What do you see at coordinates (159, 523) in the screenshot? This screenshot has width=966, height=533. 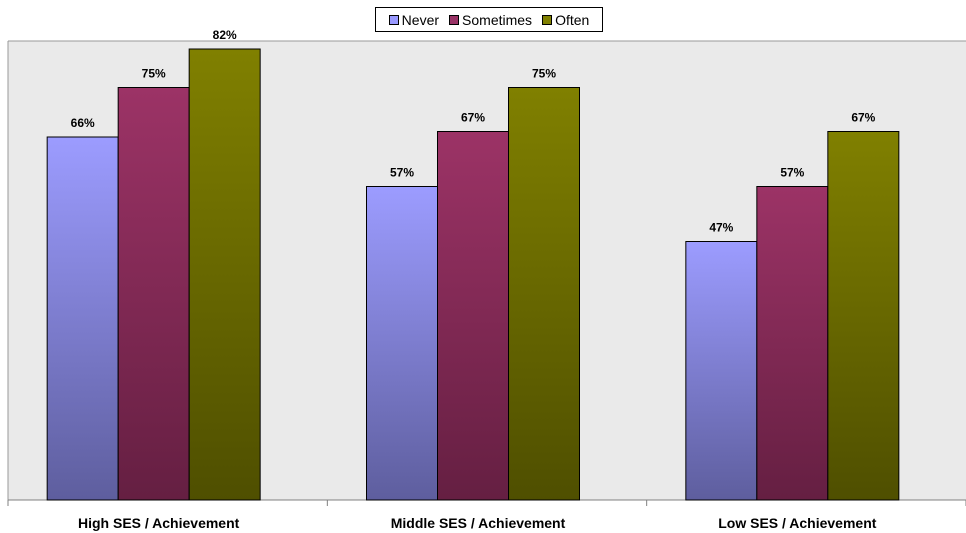 I see `category-label: High SES / Achievement` at bounding box center [159, 523].